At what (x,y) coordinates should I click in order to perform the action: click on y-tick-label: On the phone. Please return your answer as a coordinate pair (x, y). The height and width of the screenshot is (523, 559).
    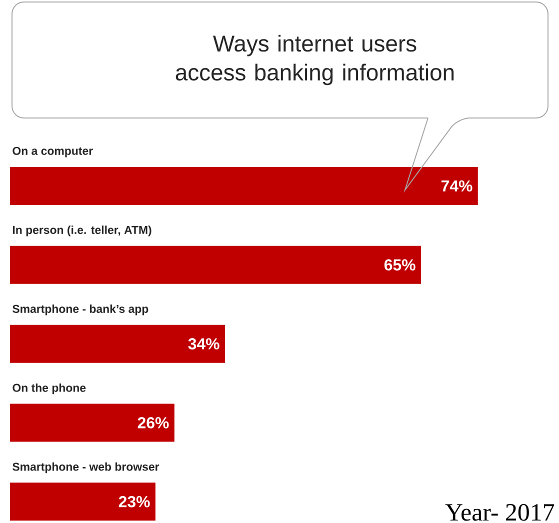
    Looking at the image, I should click on (49, 388).